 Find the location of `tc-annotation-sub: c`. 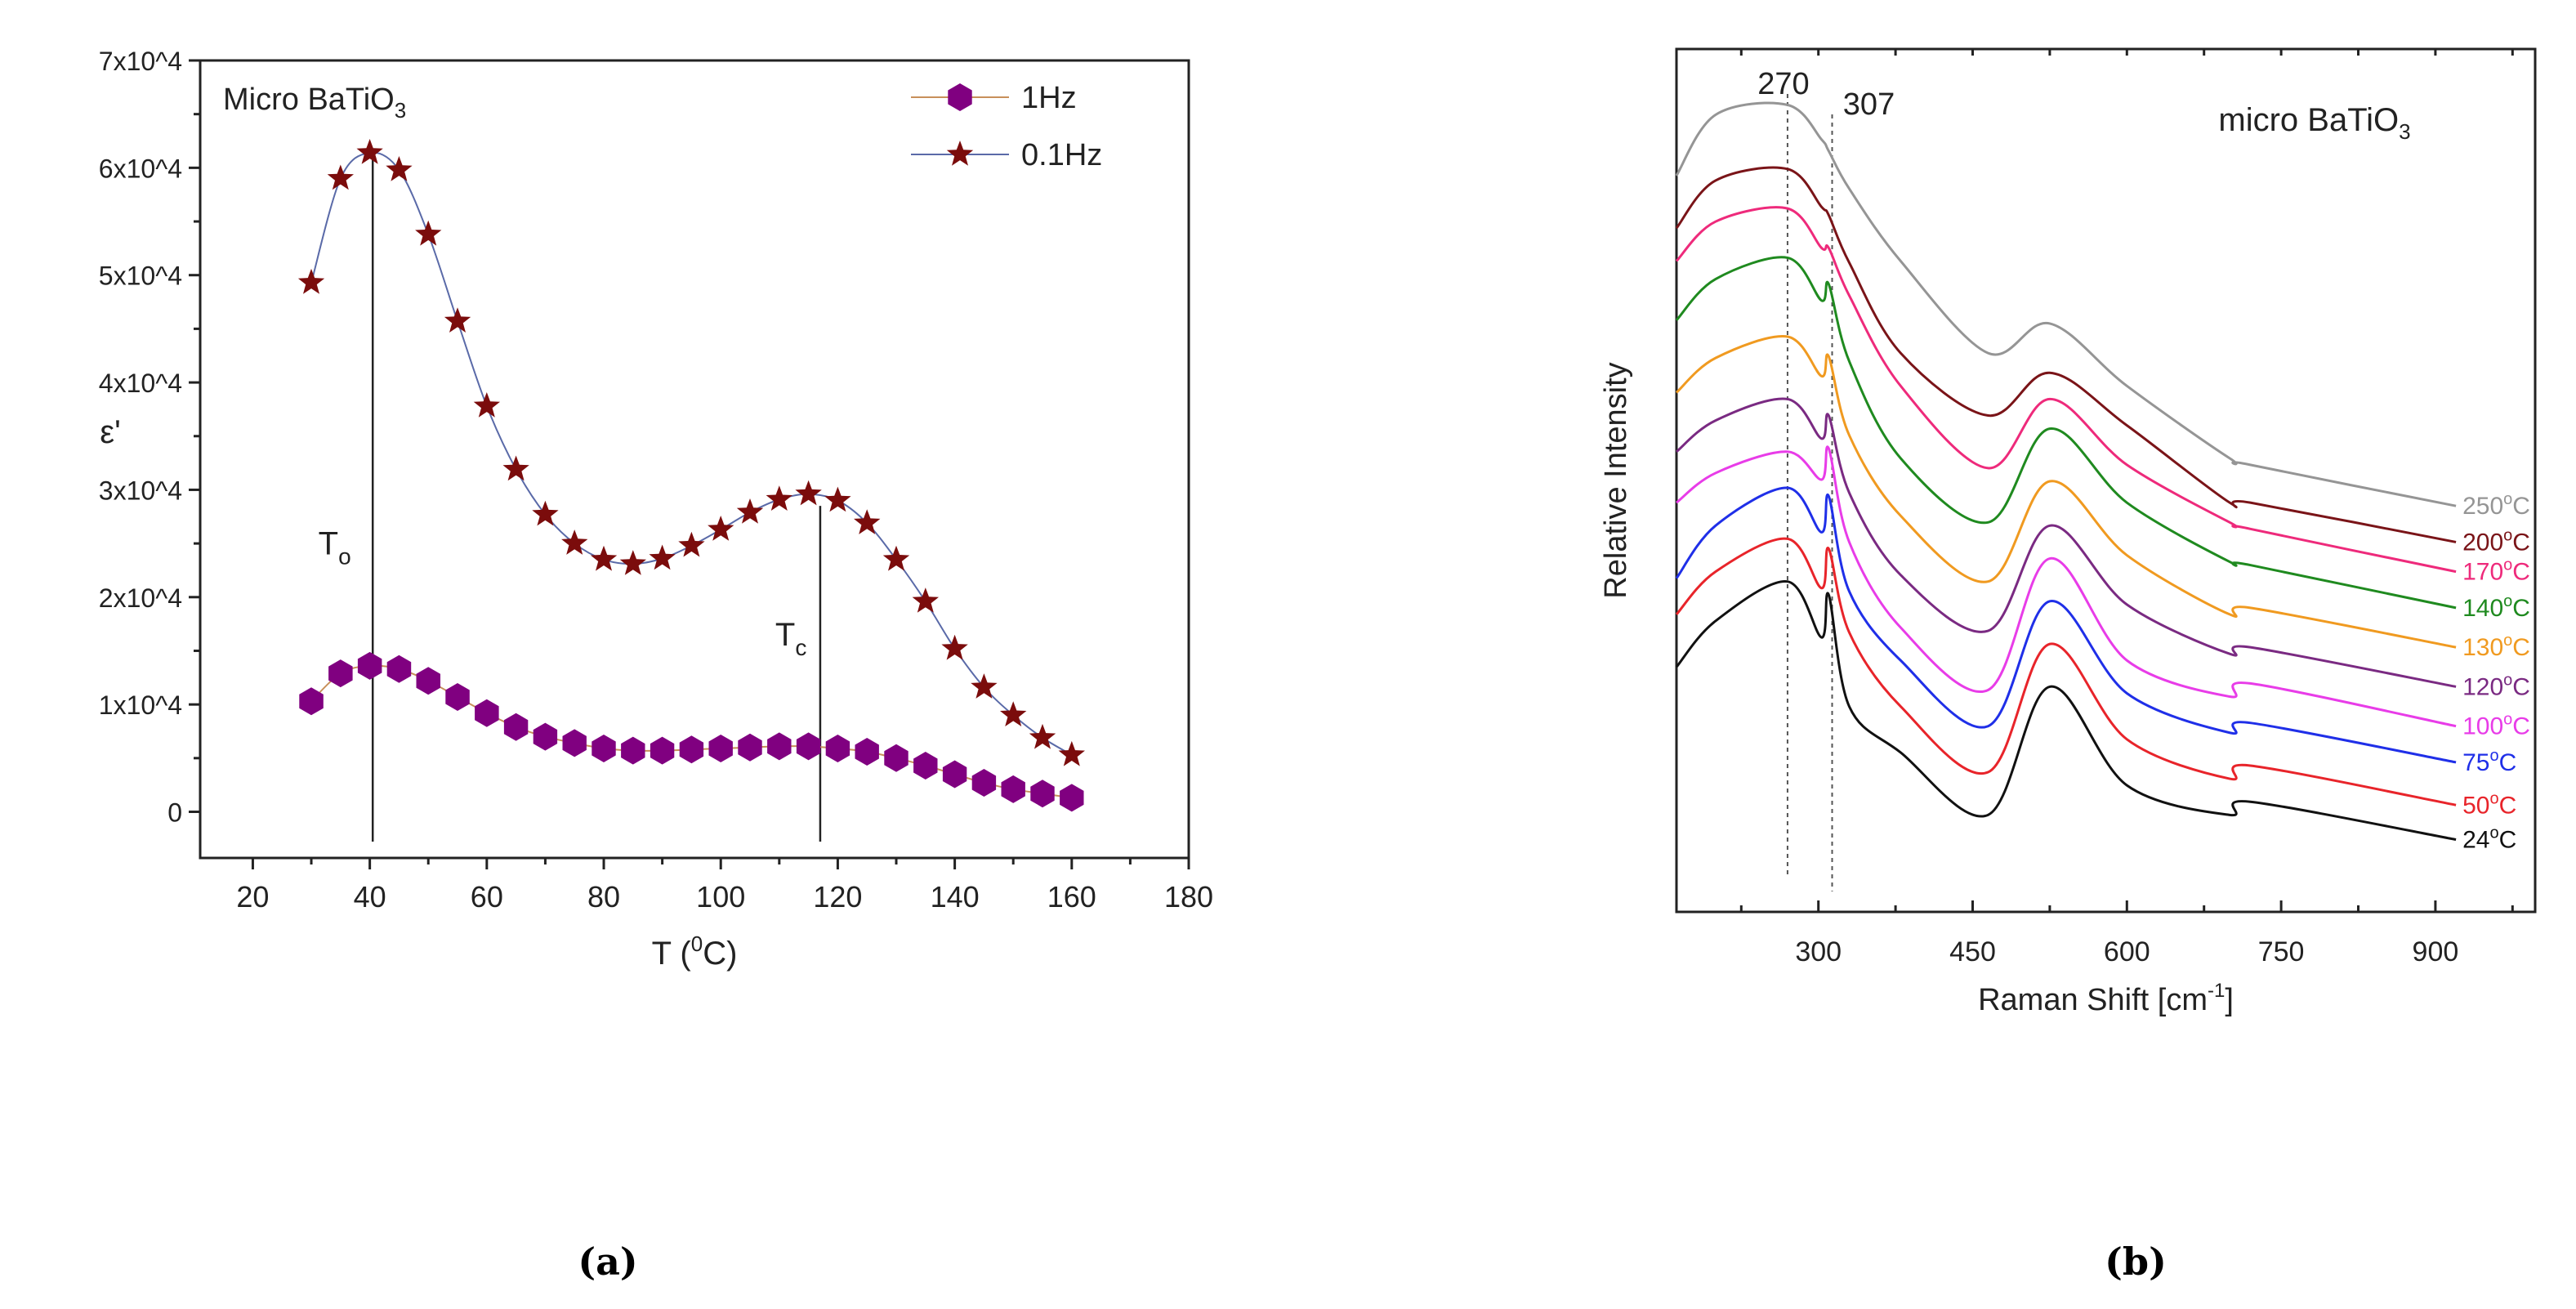

tc-annotation-sub: c is located at coordinates (801, 647).